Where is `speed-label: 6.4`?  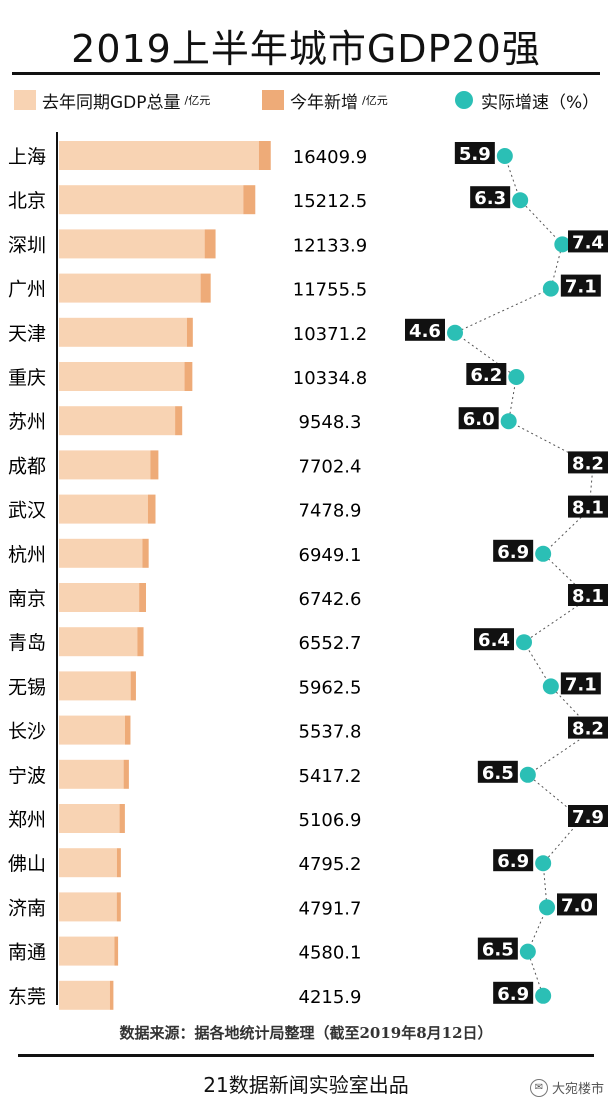 speed-label: 6.4 is located at coordinates (494, 640).